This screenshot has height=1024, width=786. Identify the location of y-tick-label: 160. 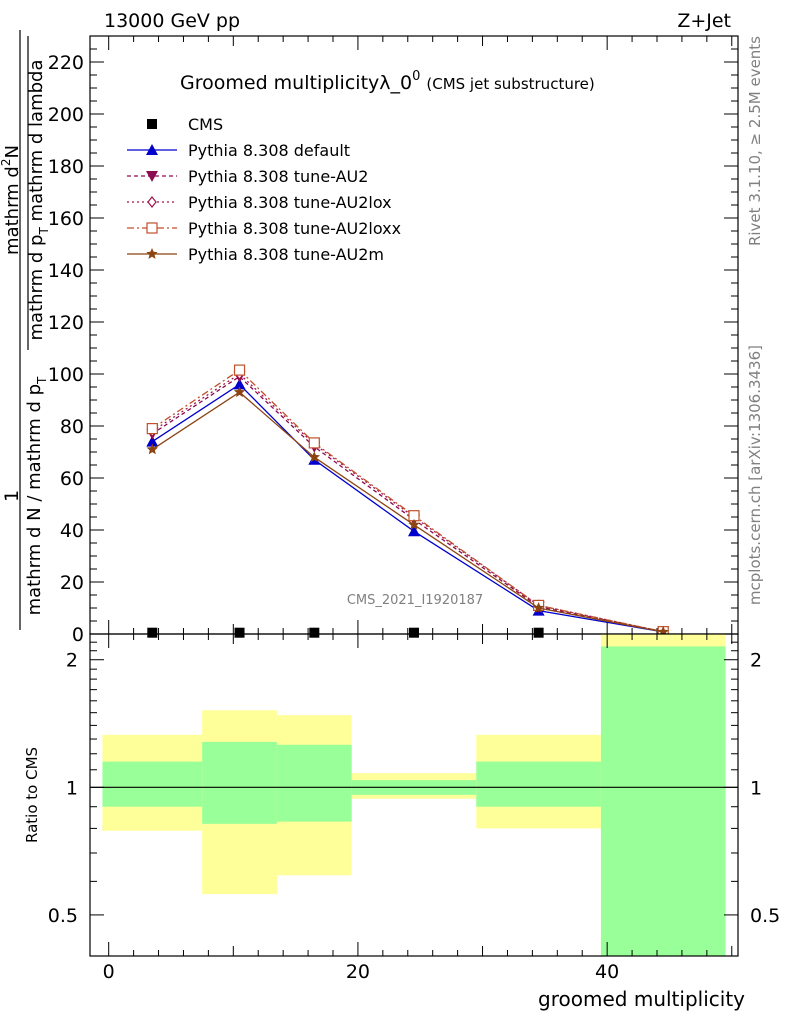
(66, 219).